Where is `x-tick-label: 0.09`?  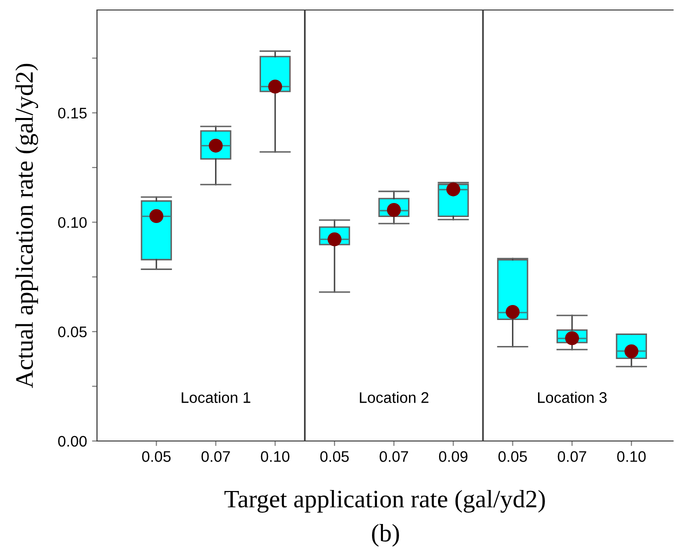
x-tick-label: 0.09 is located at coordinates (453, 456).